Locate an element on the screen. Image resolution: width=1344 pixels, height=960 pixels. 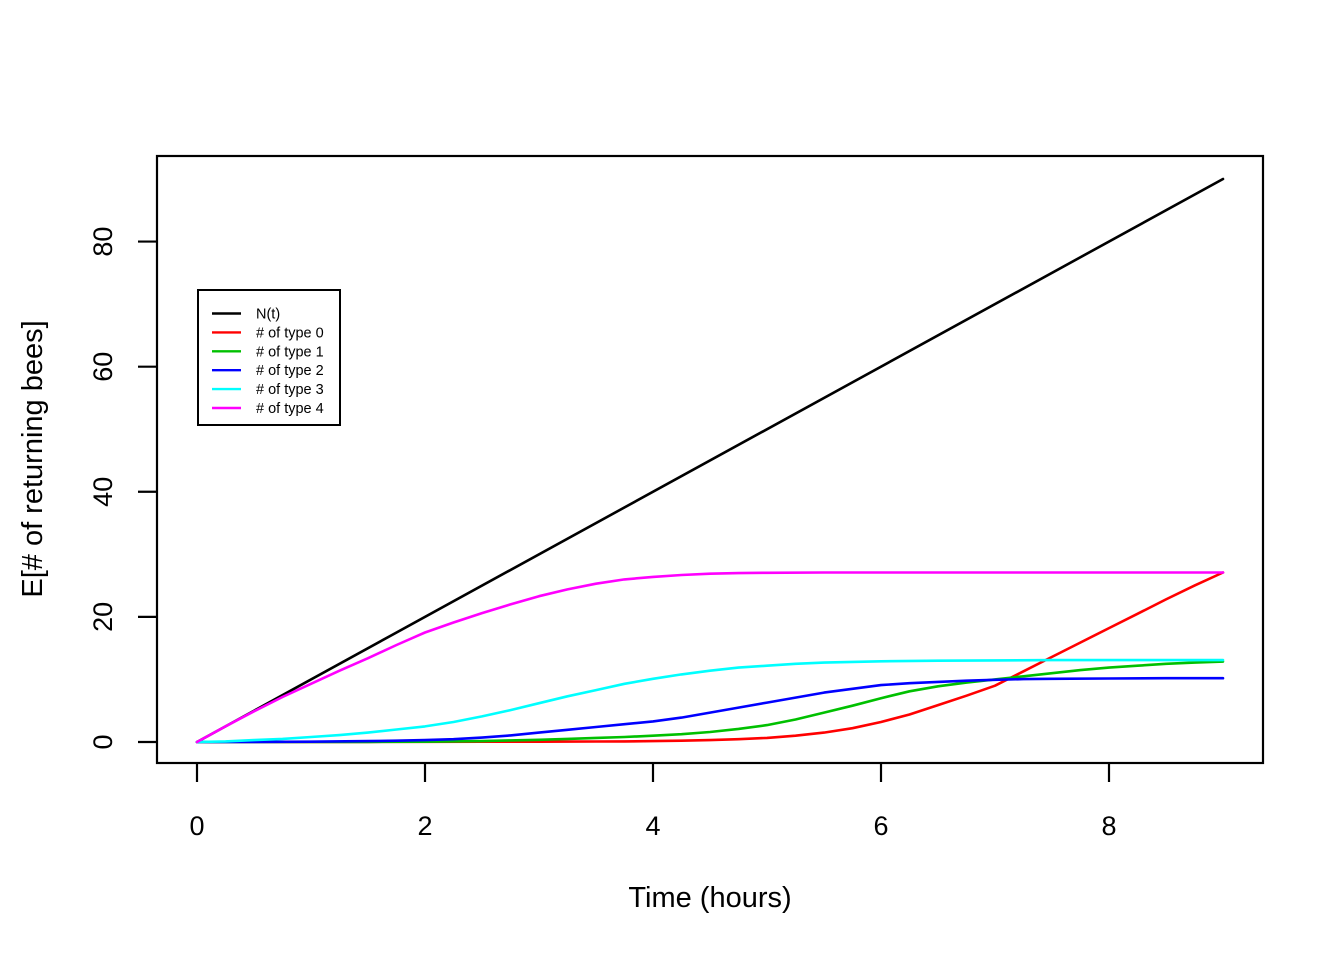
series-line--of-type-4 is located at coordinates (710, 657).